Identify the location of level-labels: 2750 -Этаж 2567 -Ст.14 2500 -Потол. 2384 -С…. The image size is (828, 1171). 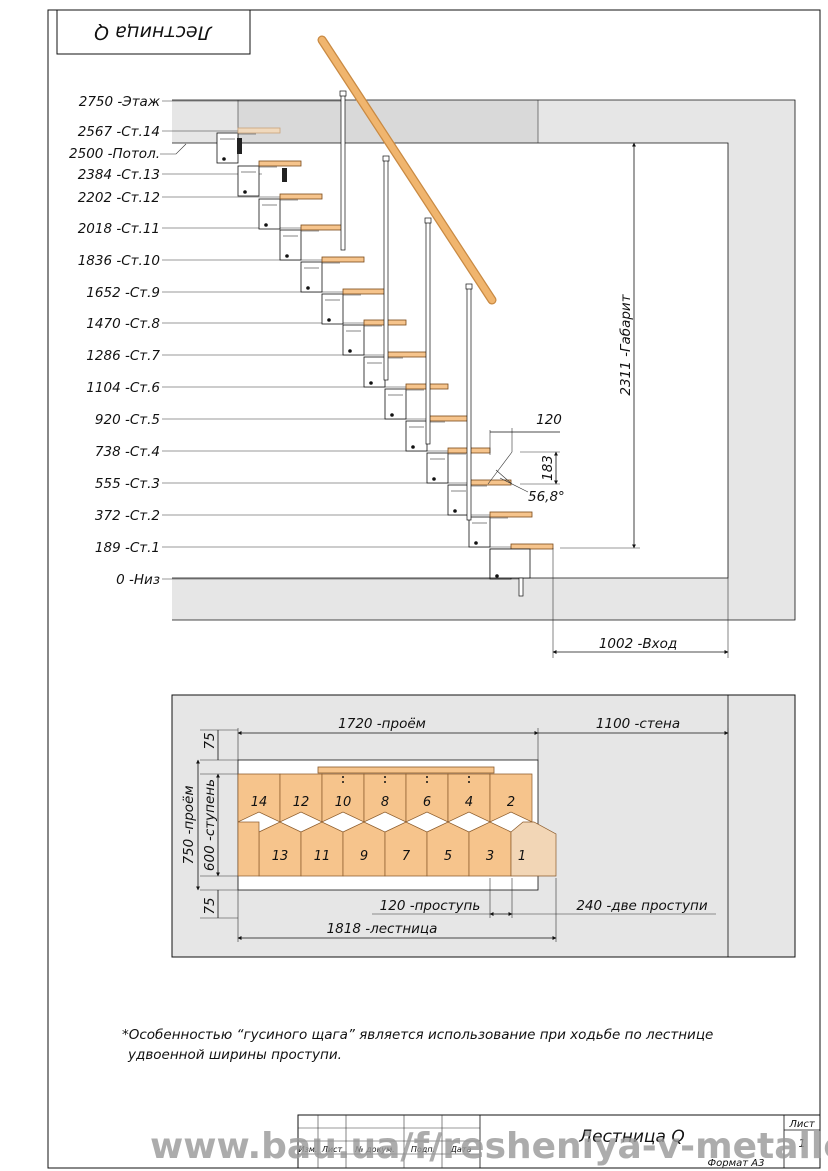
(115, 341).